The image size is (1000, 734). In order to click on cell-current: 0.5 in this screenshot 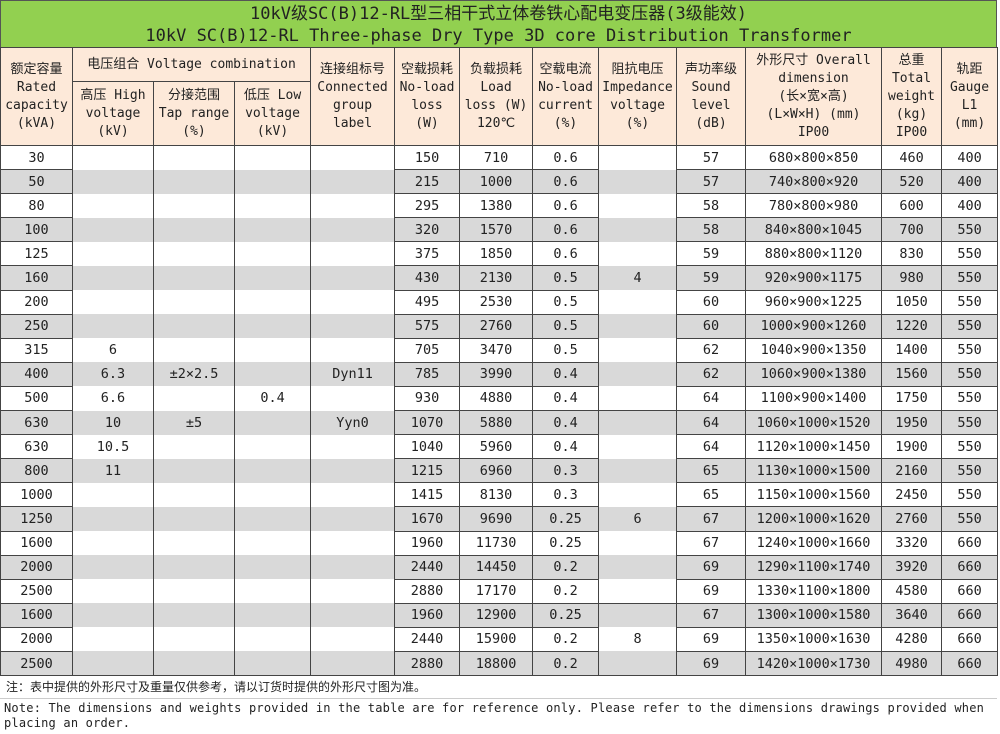, I will do `click(566, 302)`.